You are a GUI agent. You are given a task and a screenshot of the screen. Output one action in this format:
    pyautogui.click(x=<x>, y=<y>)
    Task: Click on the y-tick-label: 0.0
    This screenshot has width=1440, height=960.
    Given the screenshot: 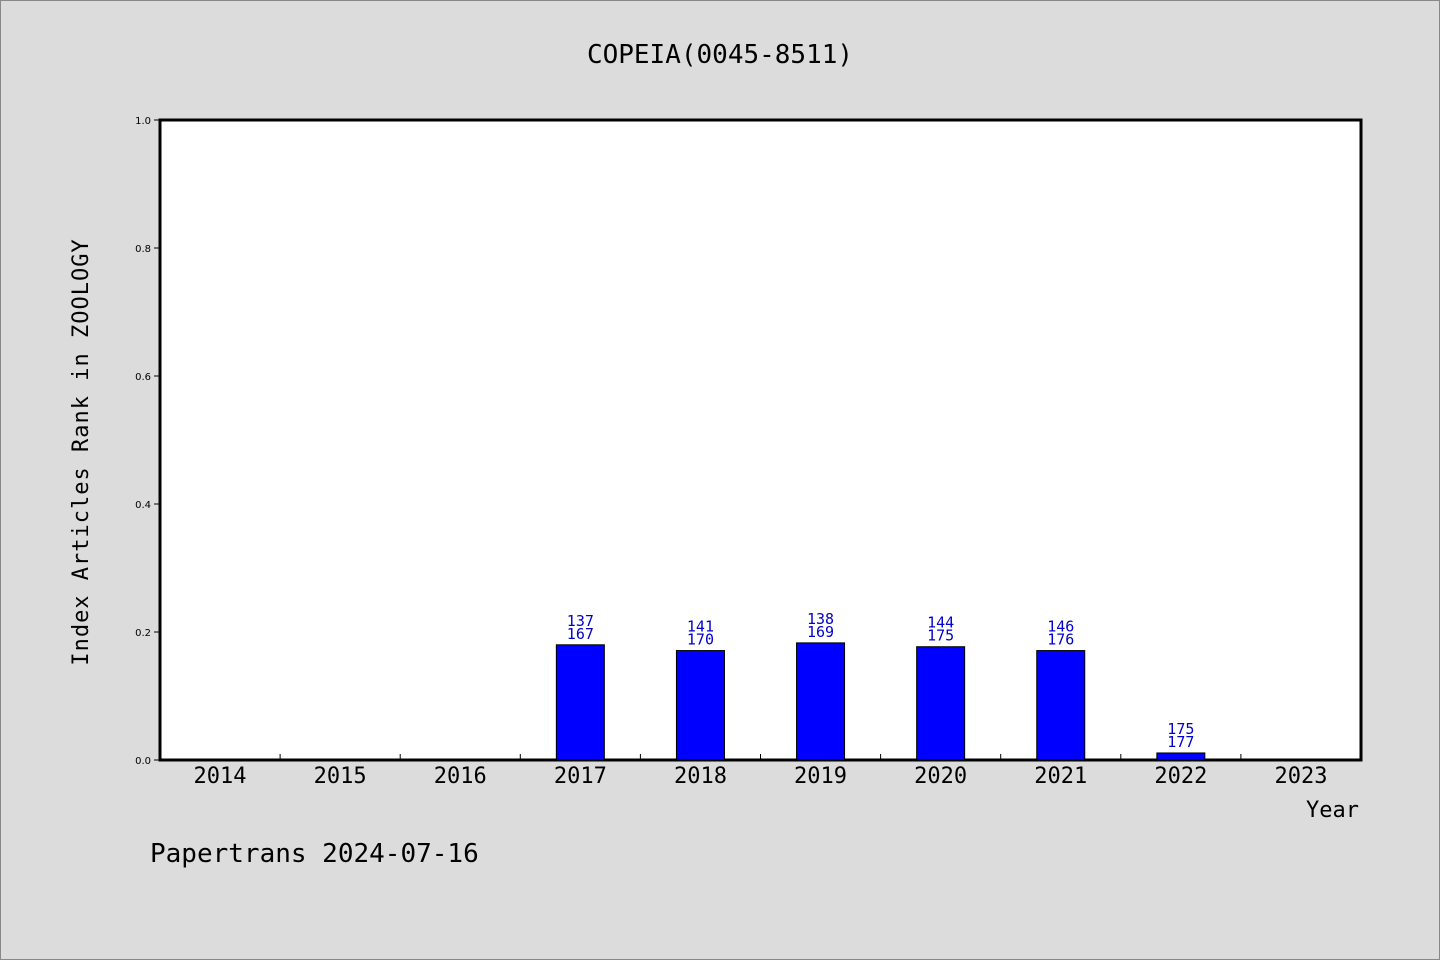 What is the action you would take?
    pyautogui.click(x=143, y=761)
    